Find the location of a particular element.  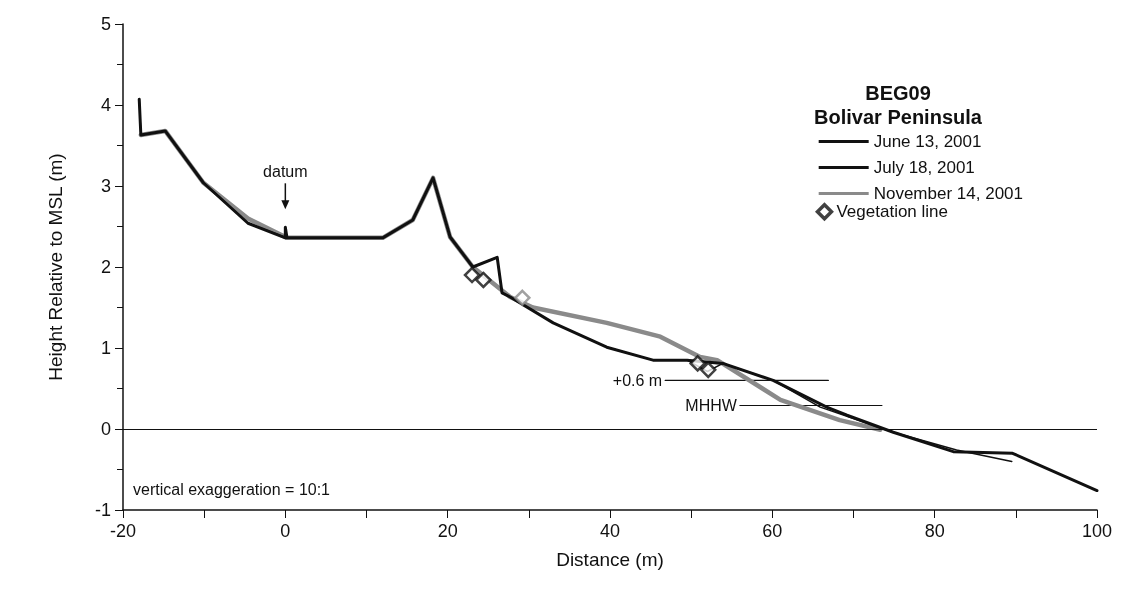

x-tick-label: 80 is located at coordinates (934, 531).